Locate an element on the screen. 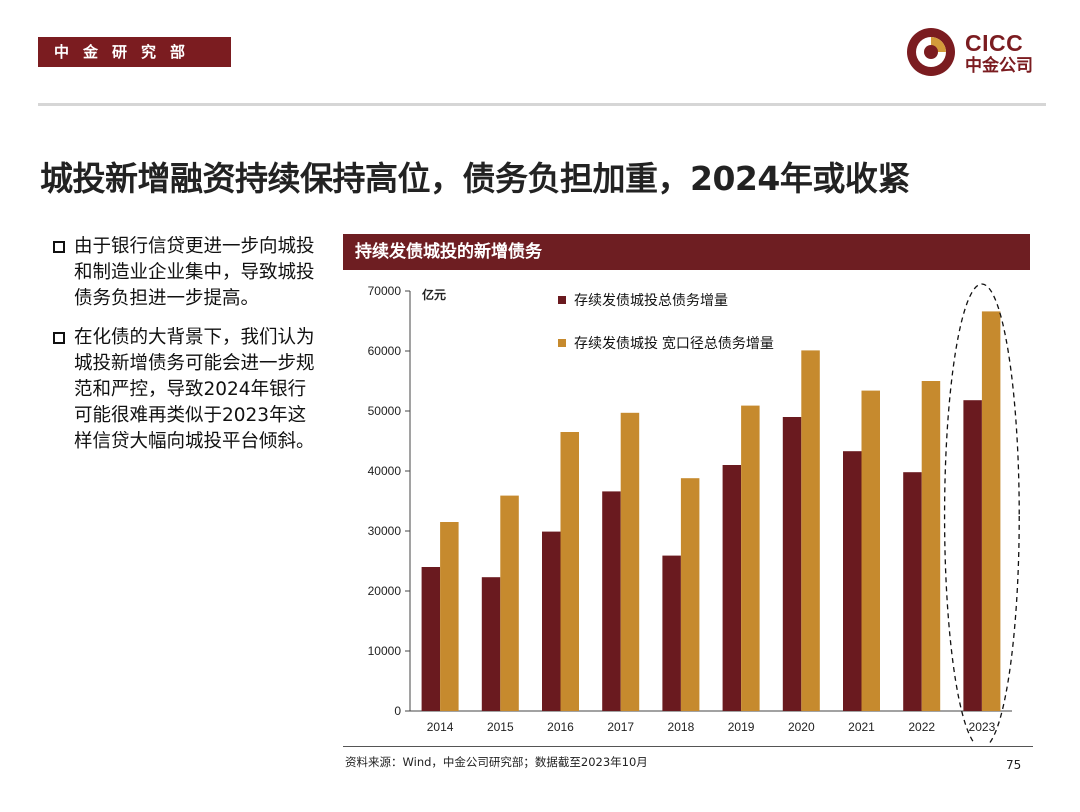  x-tick-label: 2016 is located at coordinates (560, 727).